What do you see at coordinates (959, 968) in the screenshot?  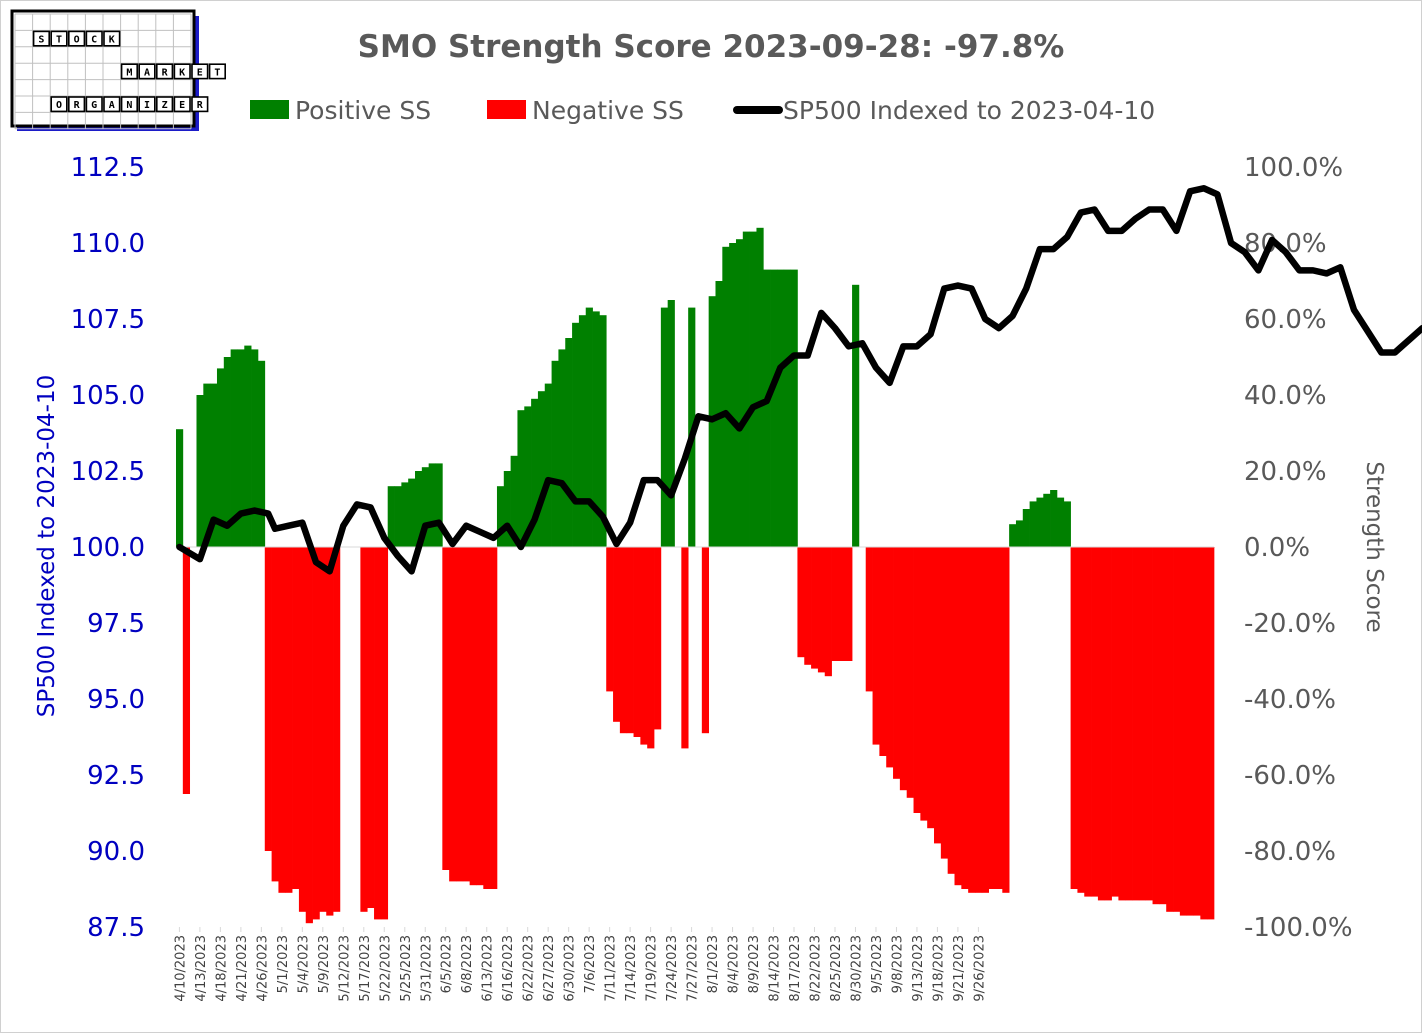 I see `x-tick-label: 9/21/2023` at bounding box center [959, 968].